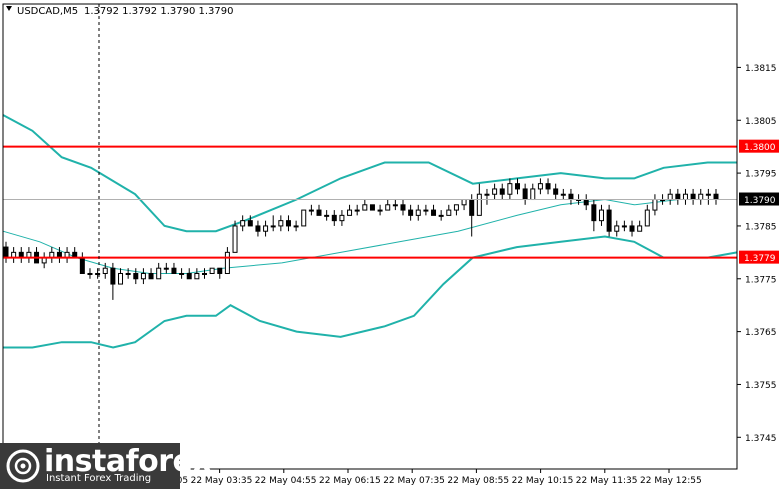  What do you see at coordinates (761, 280) in the screenshot?
I see `y-tick-label: 1.3775` at bounding box center [761, 280].